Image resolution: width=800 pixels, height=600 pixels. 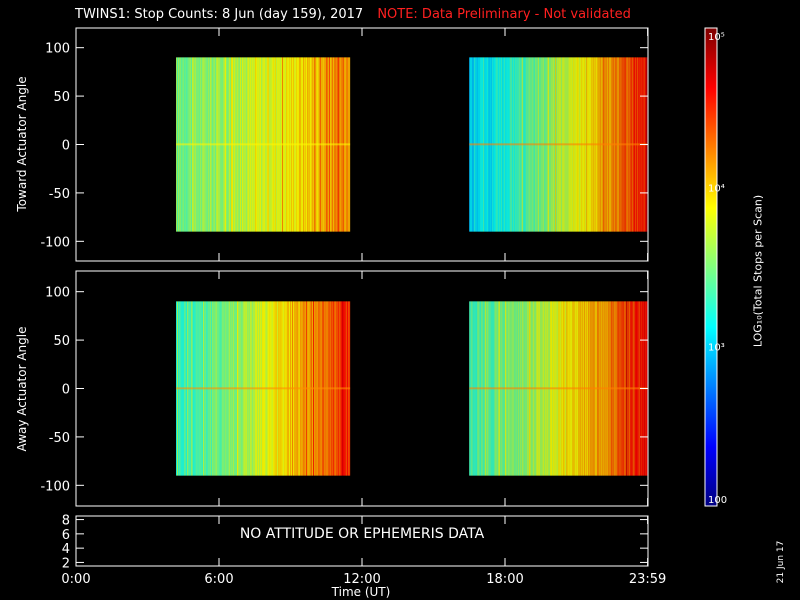 What do you see at coordinates (55, 486) in the screenshot?
I see `y-tick-label: -100` at bounding box center [55, 486].